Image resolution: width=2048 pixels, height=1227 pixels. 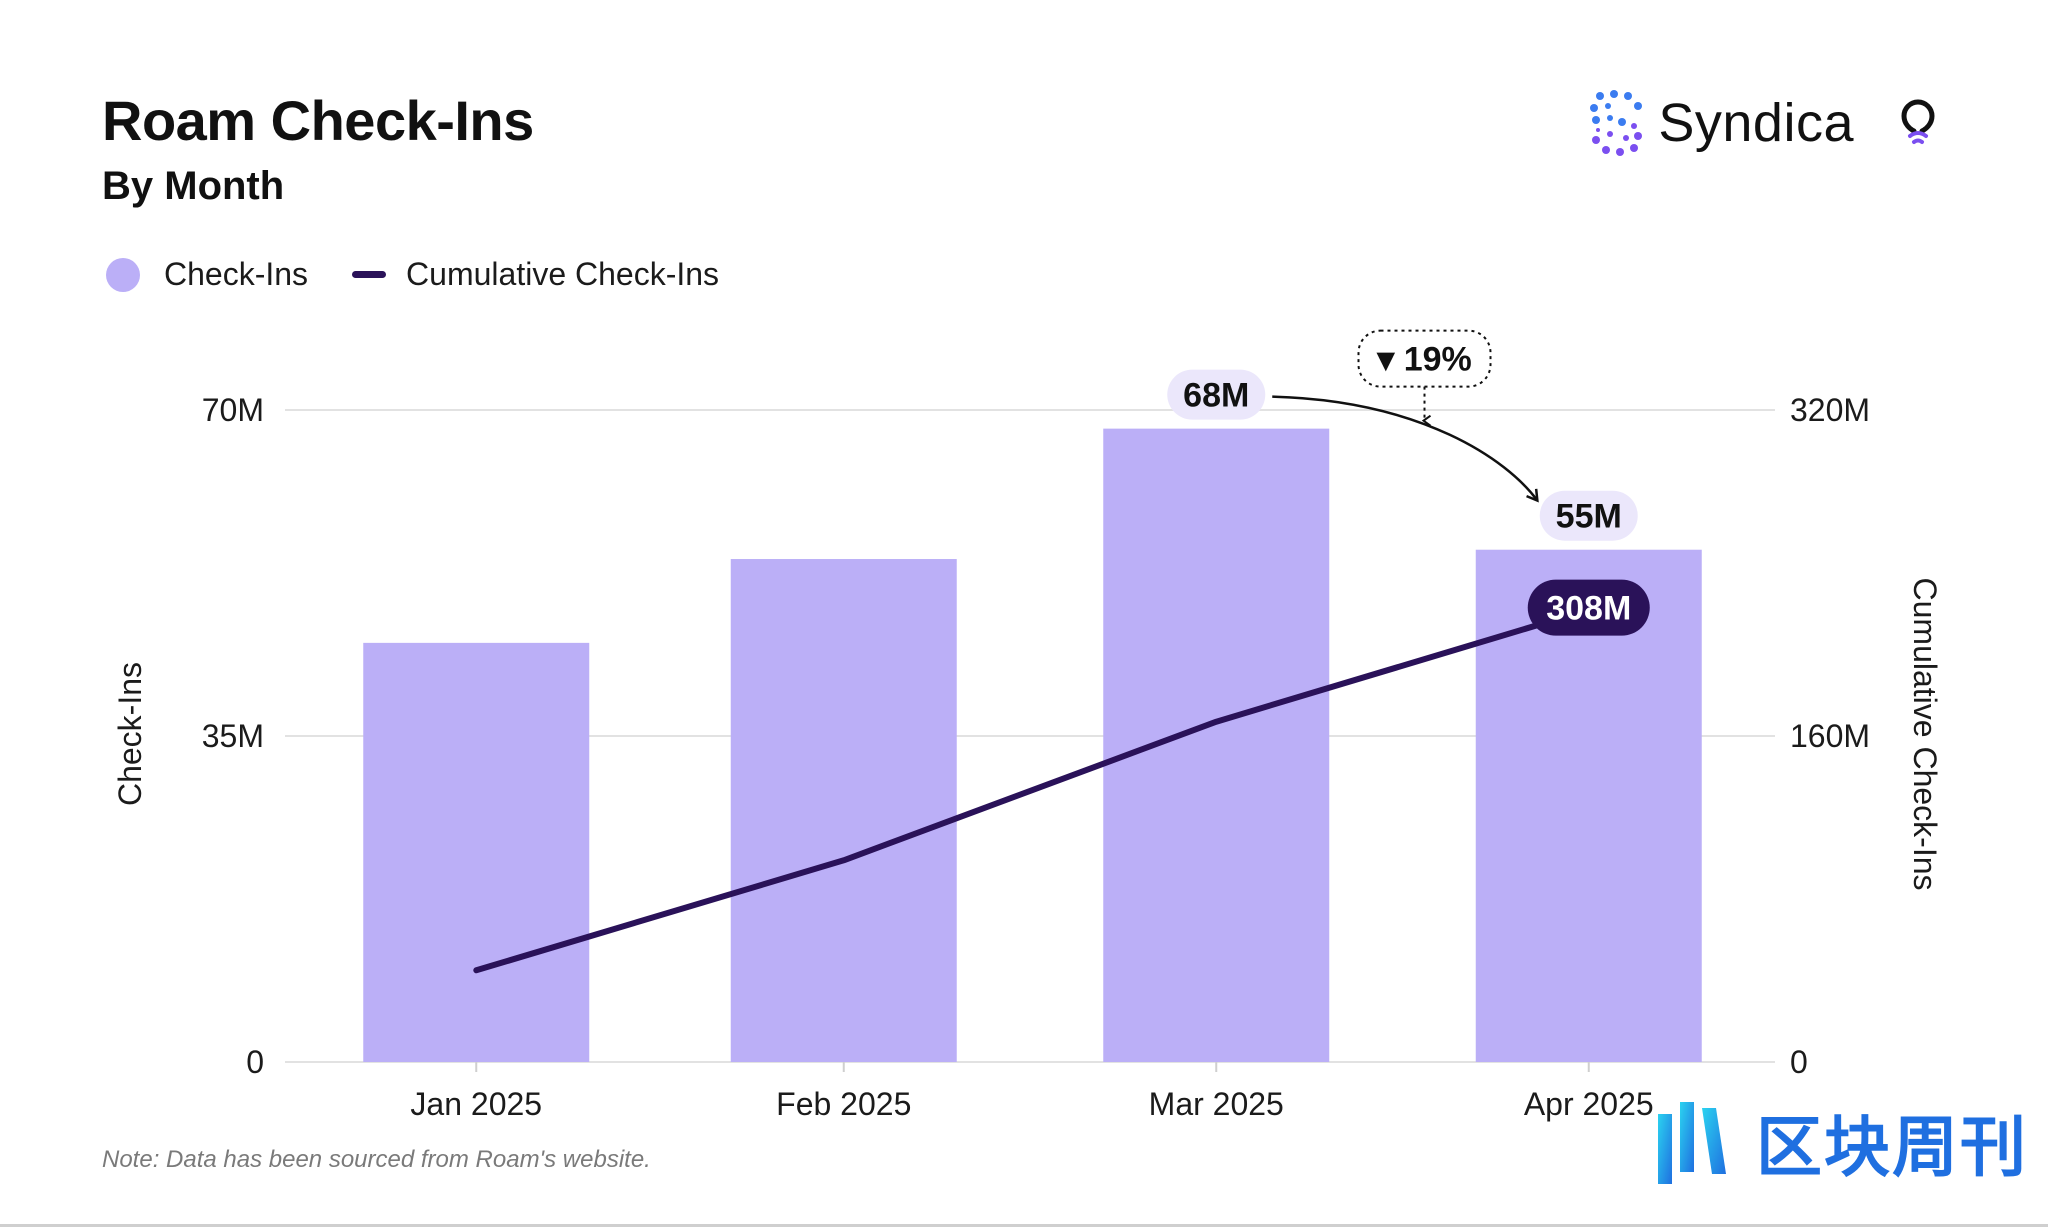 I want to click on watermark-text: 区块周刊, so click(x=1892, y=1147).